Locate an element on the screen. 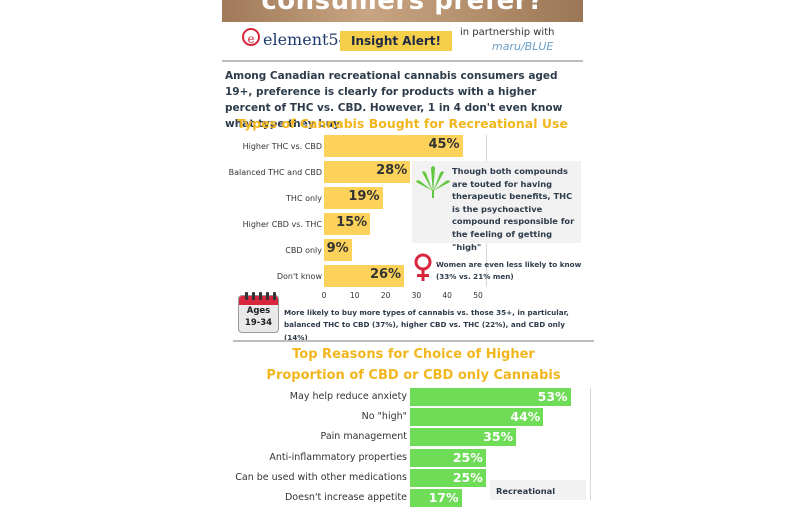 The image size is (800, 507). chart2-value-label: 17% is located at coordinates (443, 497).